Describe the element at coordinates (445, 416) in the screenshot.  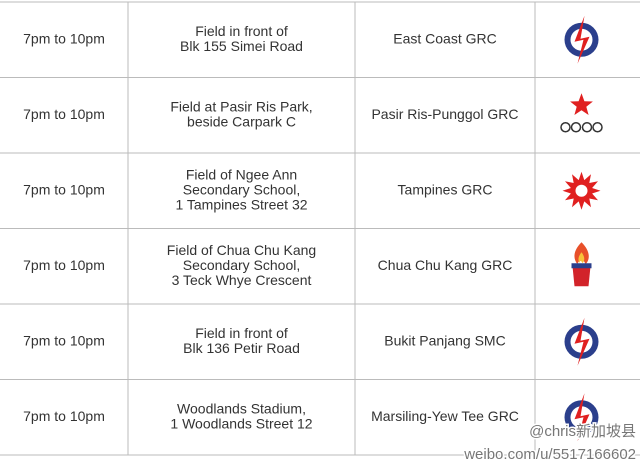
I see `constituency-cell: Marsiling-Yew Tee GRC` at that location.